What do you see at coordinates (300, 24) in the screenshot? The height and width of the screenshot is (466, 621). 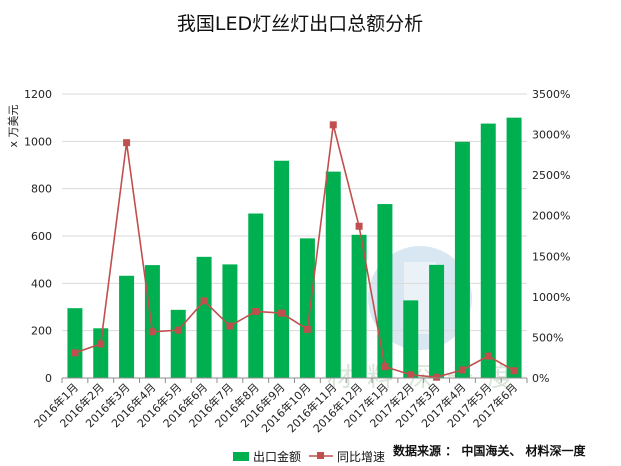 I see `chart-title: 我国LED灯丝灯出口总额分析` at bounding box center [300, 24].